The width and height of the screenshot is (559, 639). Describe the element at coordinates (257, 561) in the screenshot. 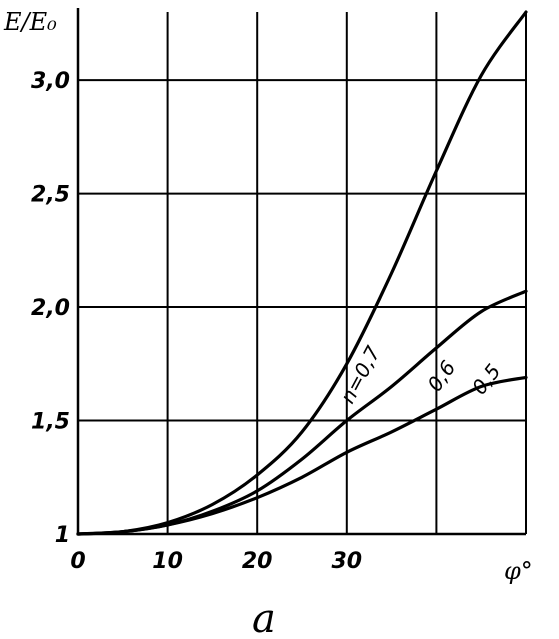

I see `x-tick-label: 20` at that location.